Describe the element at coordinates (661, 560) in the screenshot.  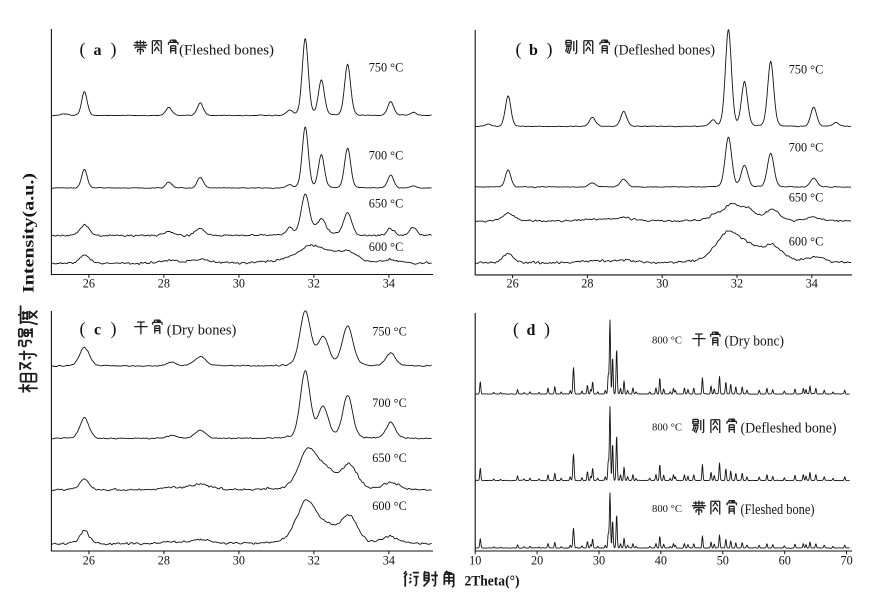
I see `svg-text: 40` at that location.